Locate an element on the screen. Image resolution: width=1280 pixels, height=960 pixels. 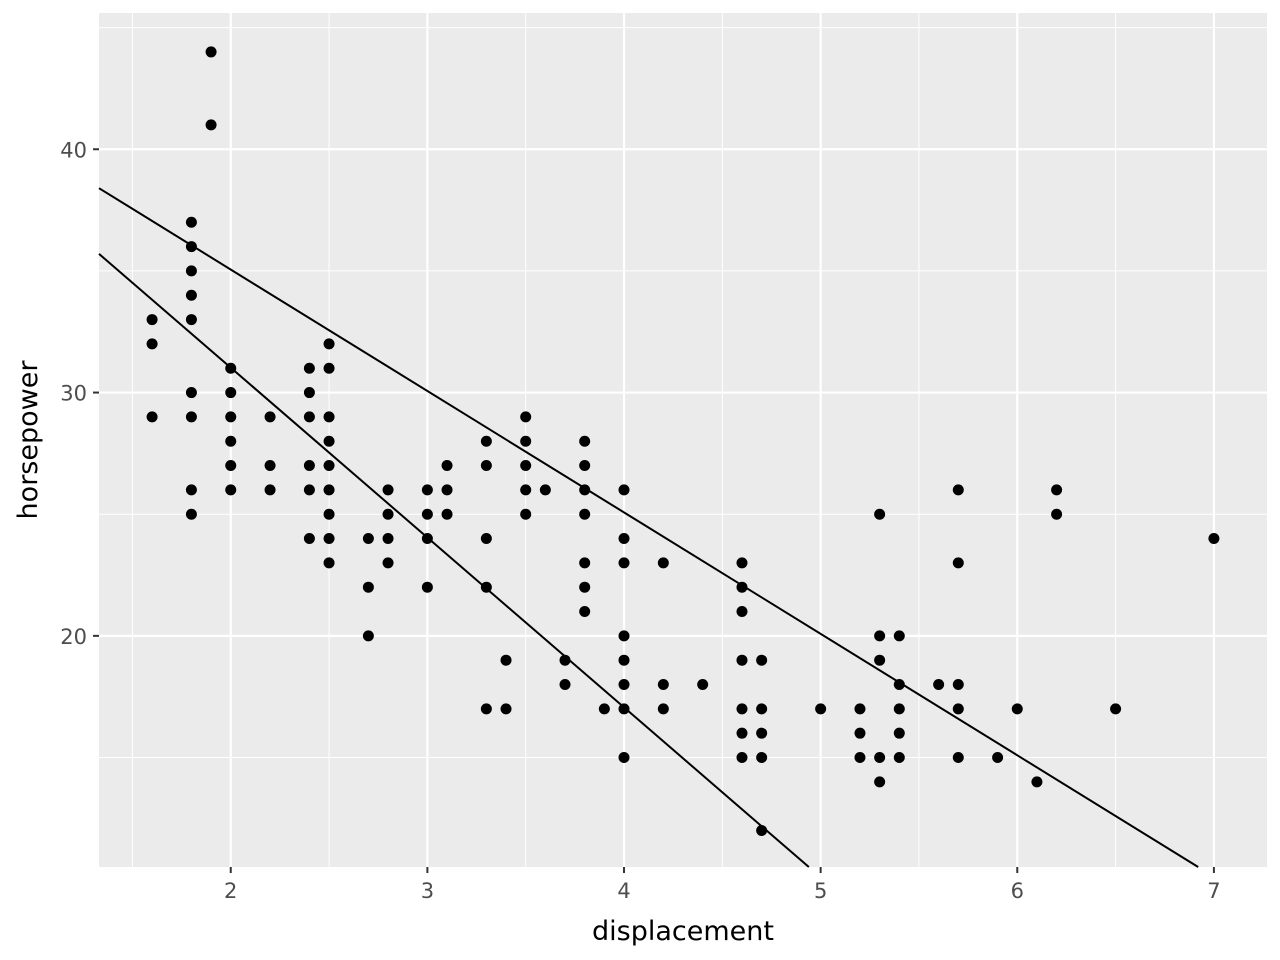
y-tick-label: 30 is located at coordinates (73, 394).